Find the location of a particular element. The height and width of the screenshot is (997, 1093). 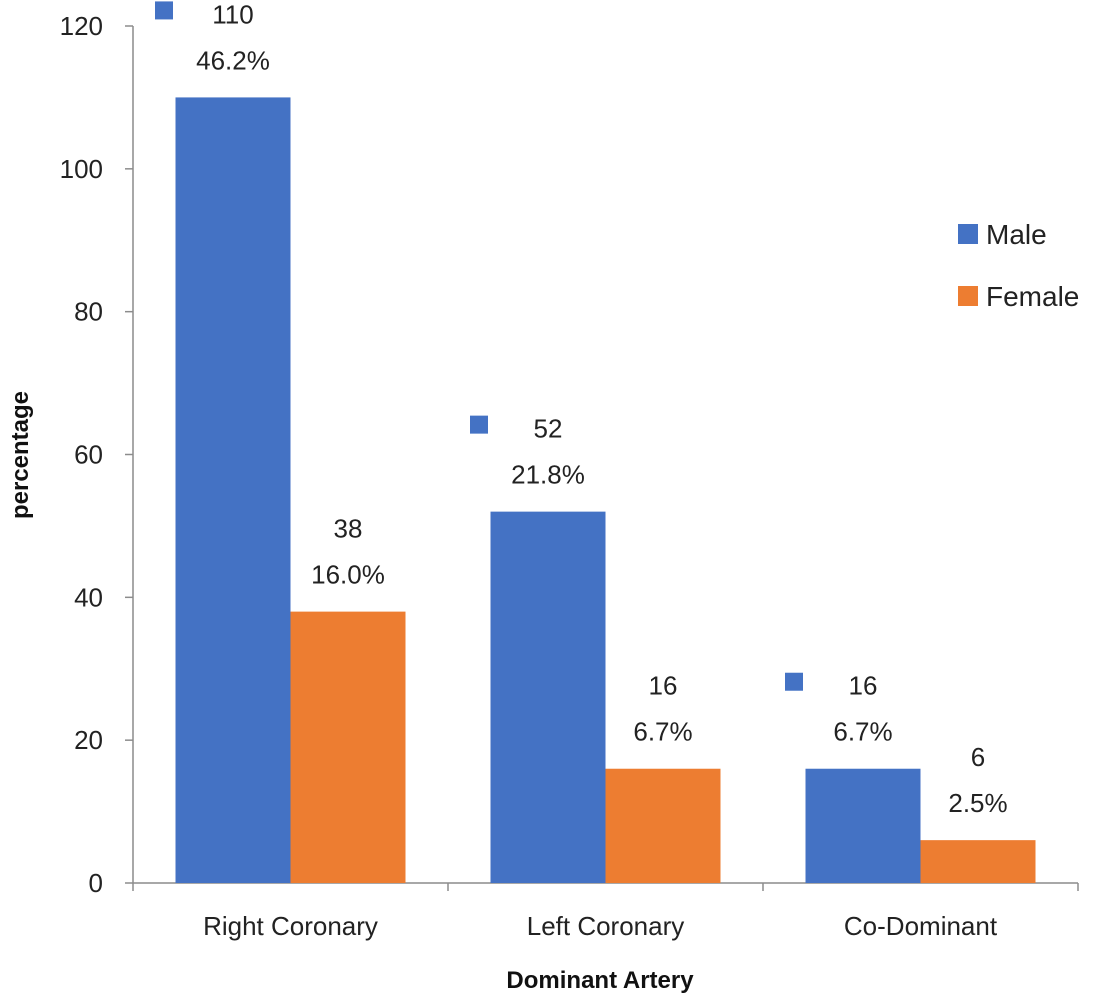

y-tick-label: 120 is located at coordinates (81, 26).